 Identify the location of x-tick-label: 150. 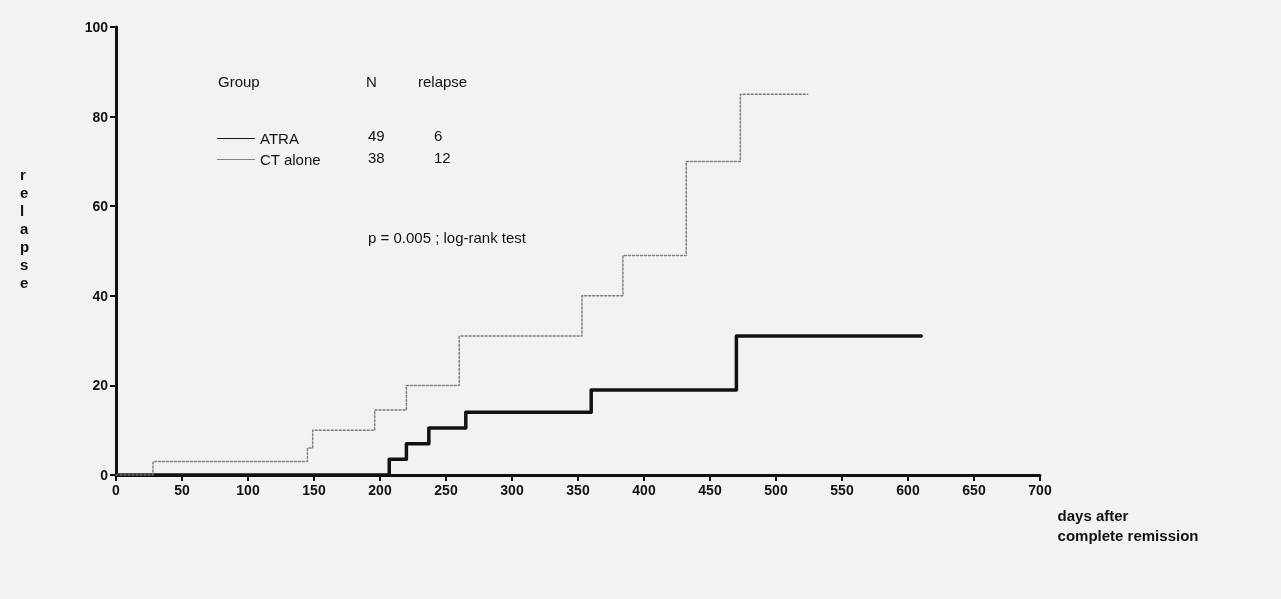
(314, 490).